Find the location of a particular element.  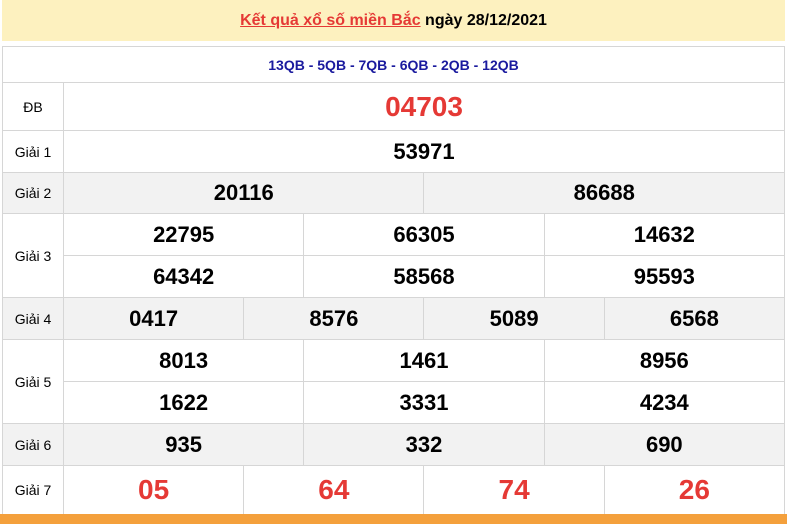

prize-number: 26 is located at coordinates (694, 490).